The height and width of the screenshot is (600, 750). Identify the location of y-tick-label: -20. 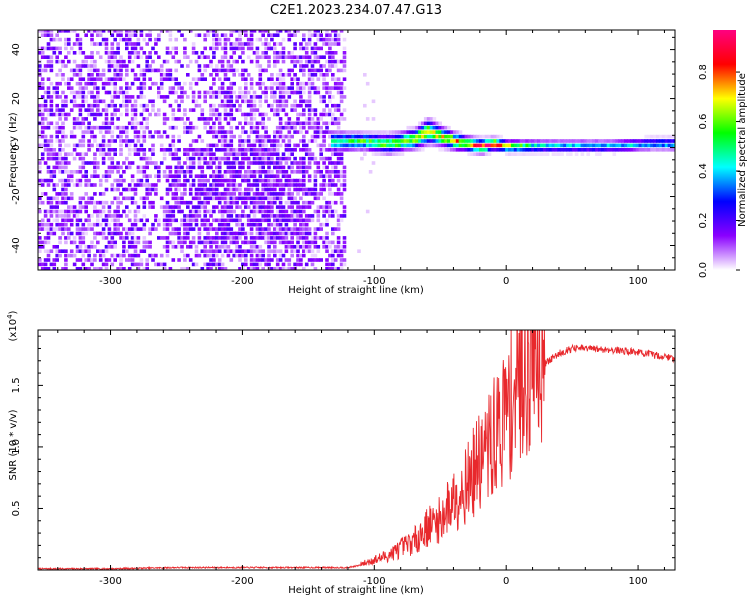
(16, 196).